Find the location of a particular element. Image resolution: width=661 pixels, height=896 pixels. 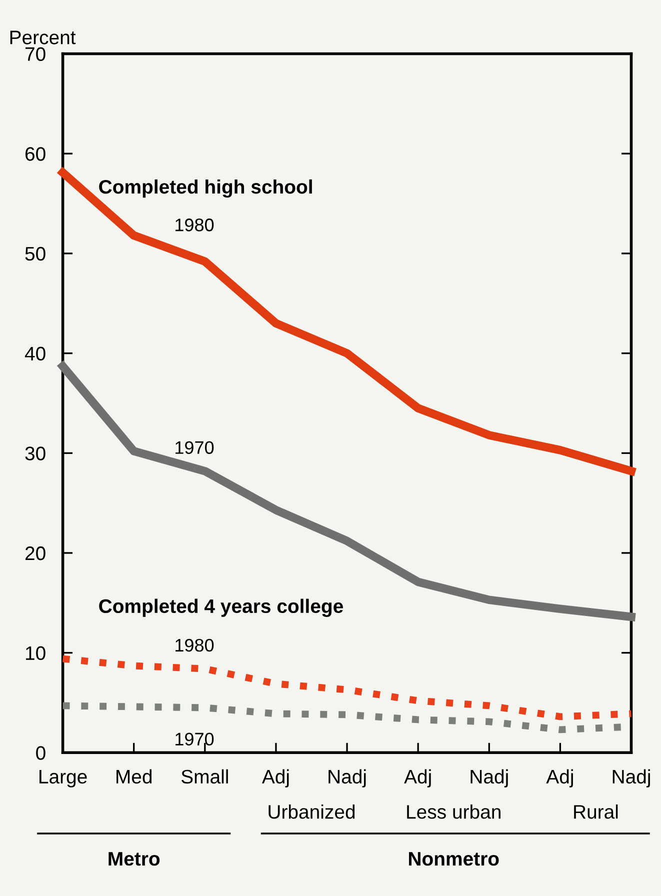

text: Urbanized is located at coordinates (311, 811).